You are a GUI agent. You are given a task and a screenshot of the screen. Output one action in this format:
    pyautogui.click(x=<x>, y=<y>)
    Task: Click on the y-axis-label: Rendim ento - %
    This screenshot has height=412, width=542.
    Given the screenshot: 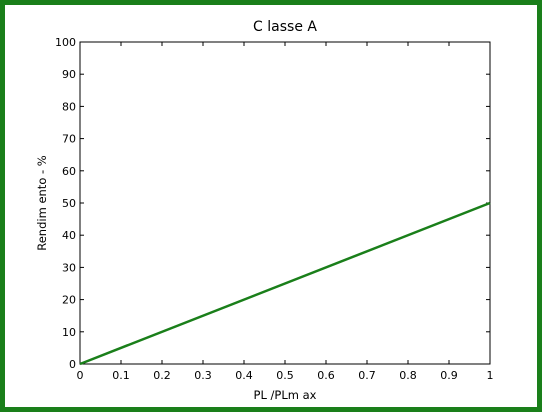 What is the action you would take?
    pyautogui.click(x=42, y=203)
    